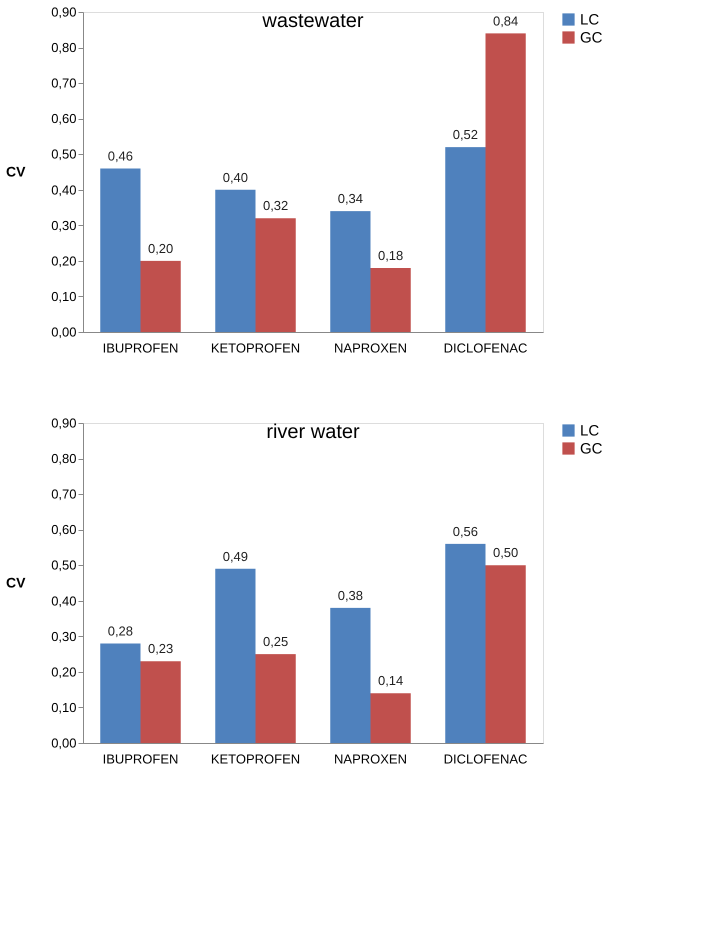 This screenshot has width=701, height=933. What do you see at coordinates (351, 595) in the screenshot?
I see `data-label: 0,38` at bounding box center [351, 595].